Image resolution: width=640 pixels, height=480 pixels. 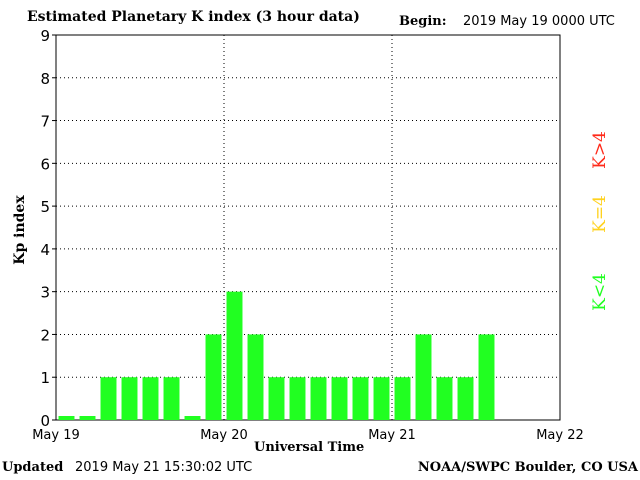 I want to click on x-tick-label-2: May 21, so click(x=392, y=435).